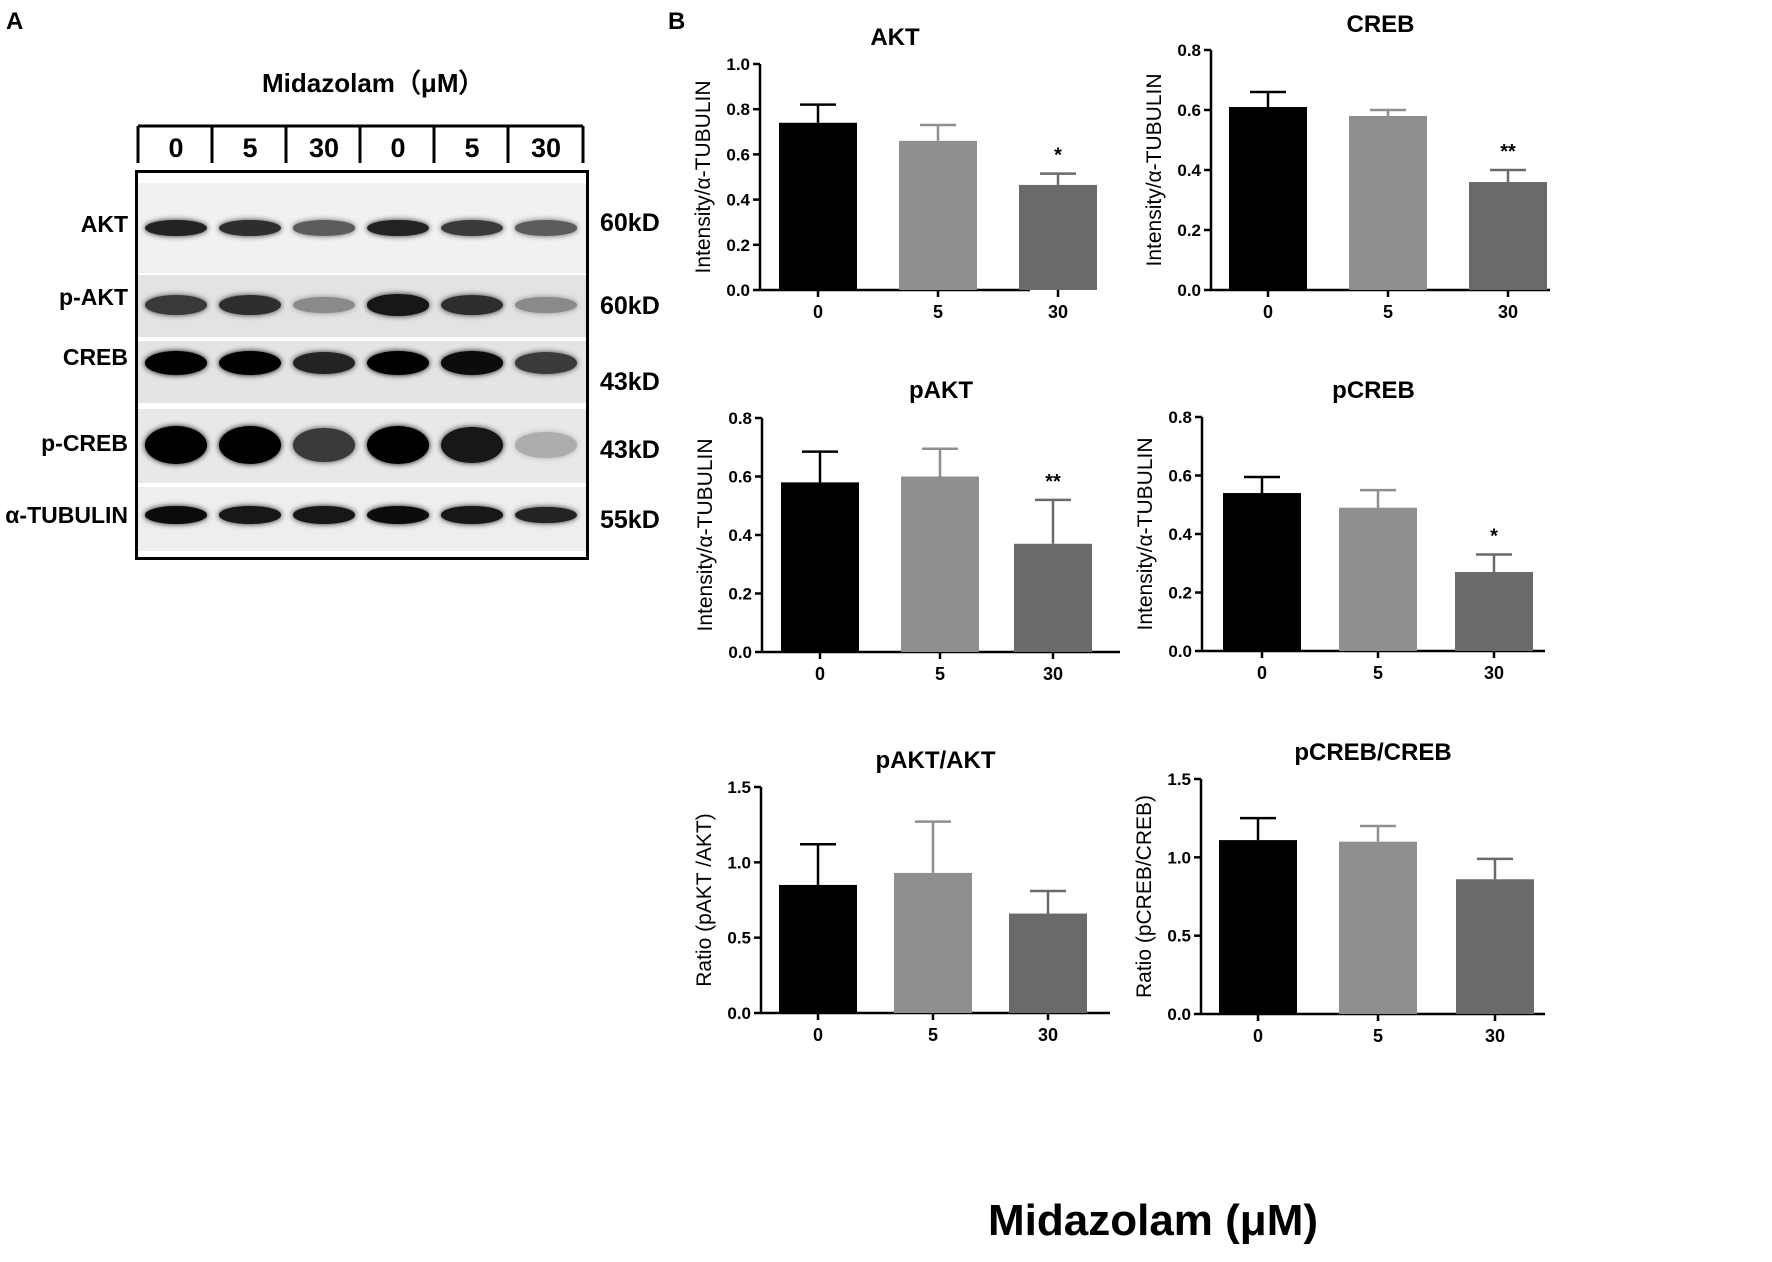 The height and width of the screenshot is (1262, 1772). I want to click on chart-title: pCREB, so click(1373, 390).